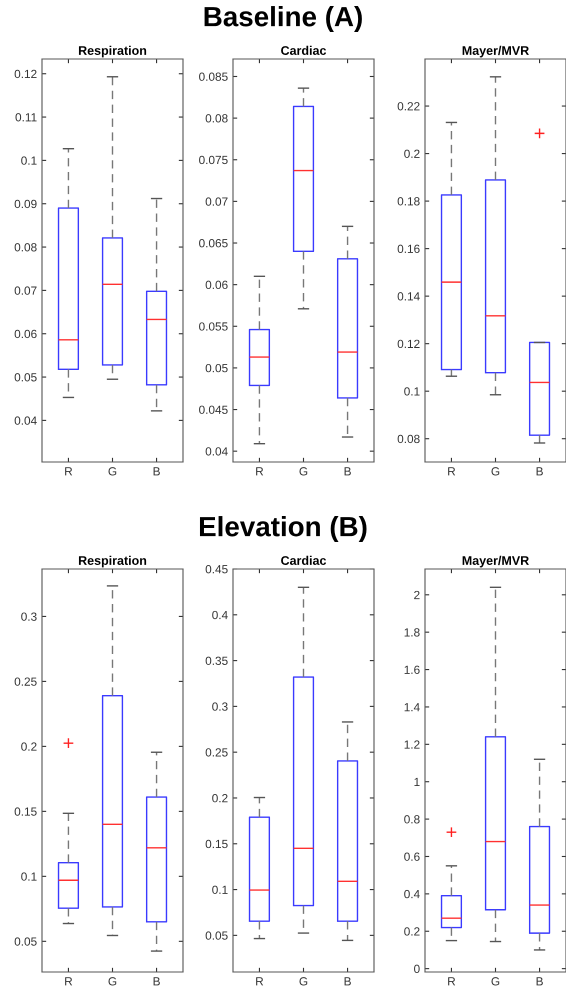 This screenshot has height=992, width=566. I want to click on y-tick-label: 0.18, so click(409, 201).